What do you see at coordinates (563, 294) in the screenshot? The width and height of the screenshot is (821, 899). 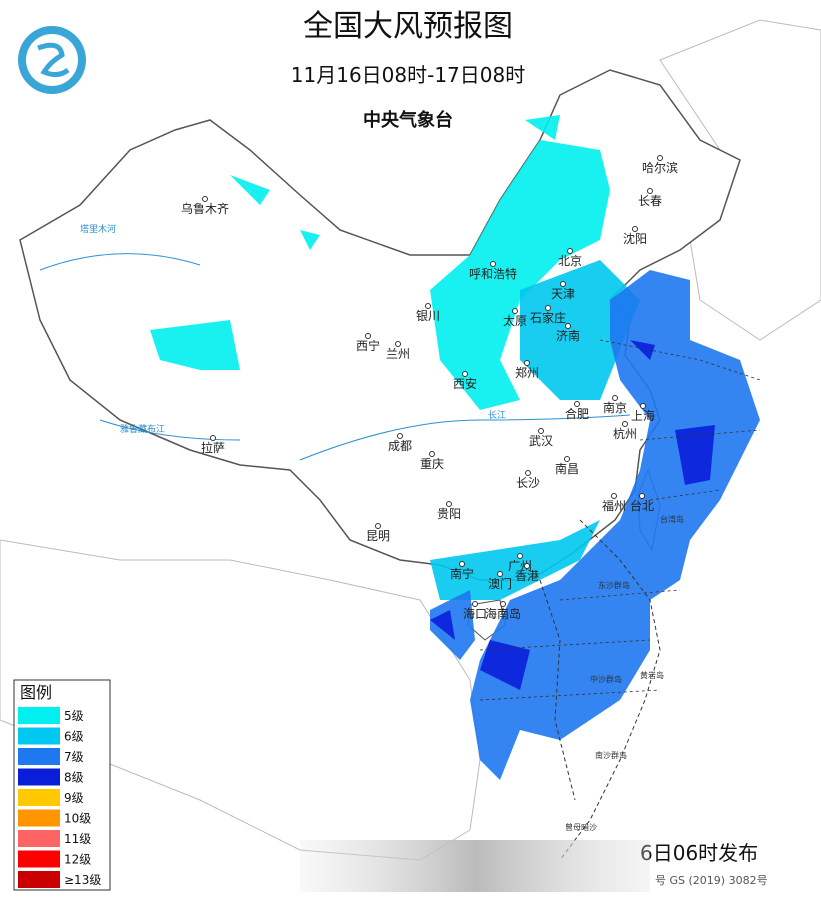 I see `city-label: 天津` at bounding box center [563, 294].